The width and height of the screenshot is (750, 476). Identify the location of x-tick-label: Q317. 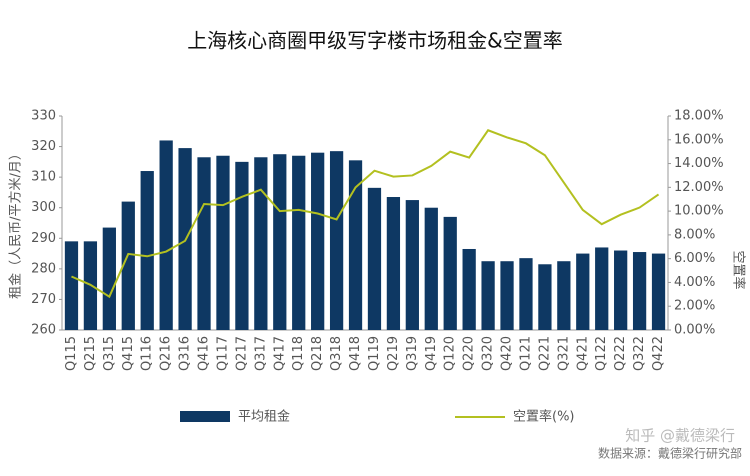
(260, 353).